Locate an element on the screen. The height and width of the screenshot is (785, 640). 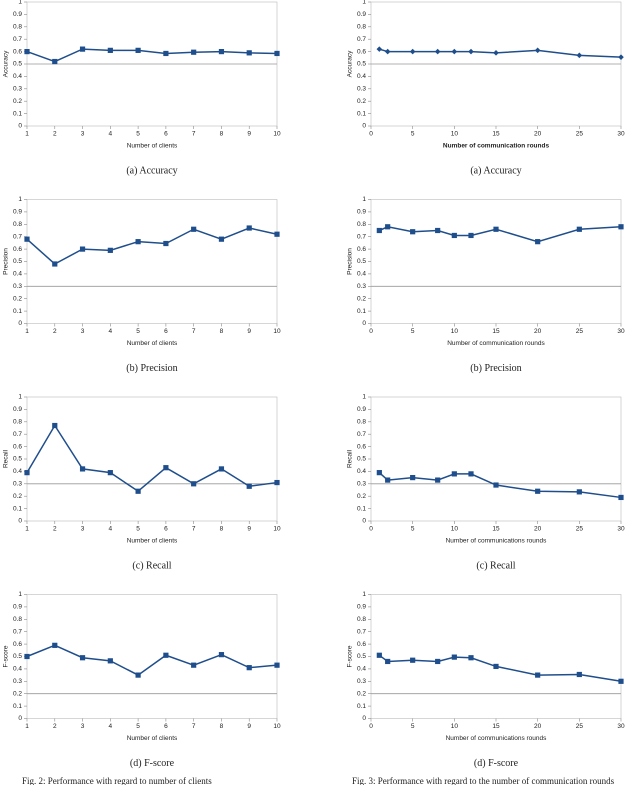
x-tick-label: 4 is located at coordinates (111, 529).